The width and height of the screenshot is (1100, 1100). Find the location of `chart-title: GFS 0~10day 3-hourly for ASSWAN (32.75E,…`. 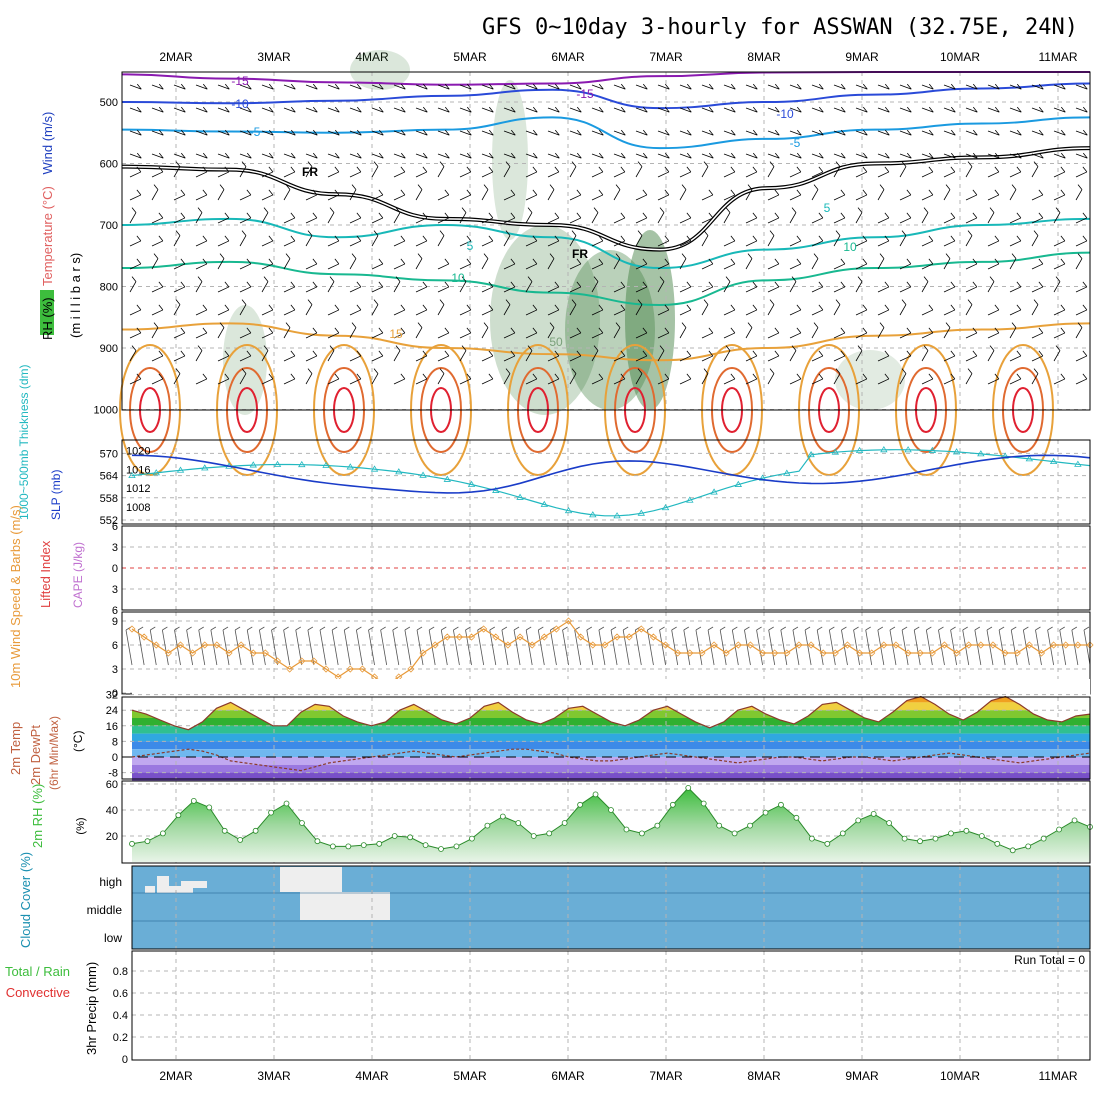

chart-title: GFS 0~10day 3-hourly for ASSWAN (32.75E,… is located at coordinates (780, 27).